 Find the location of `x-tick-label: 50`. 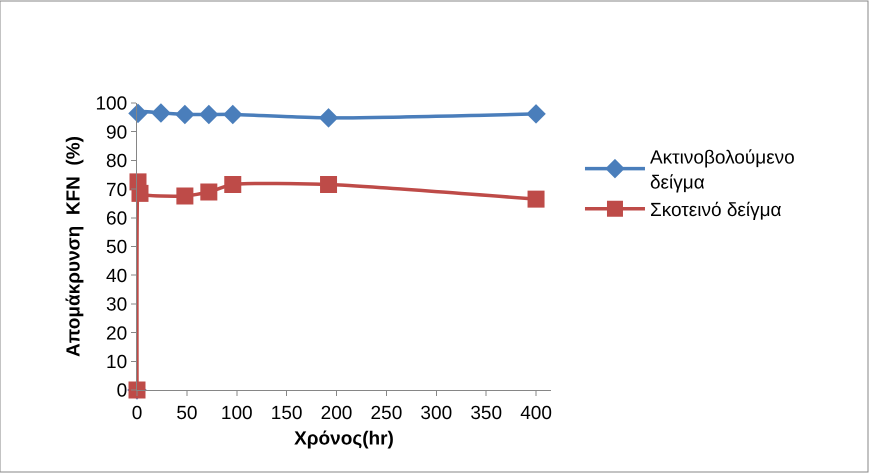

x-tick-label: 50 is located at coordinates (187, 413).